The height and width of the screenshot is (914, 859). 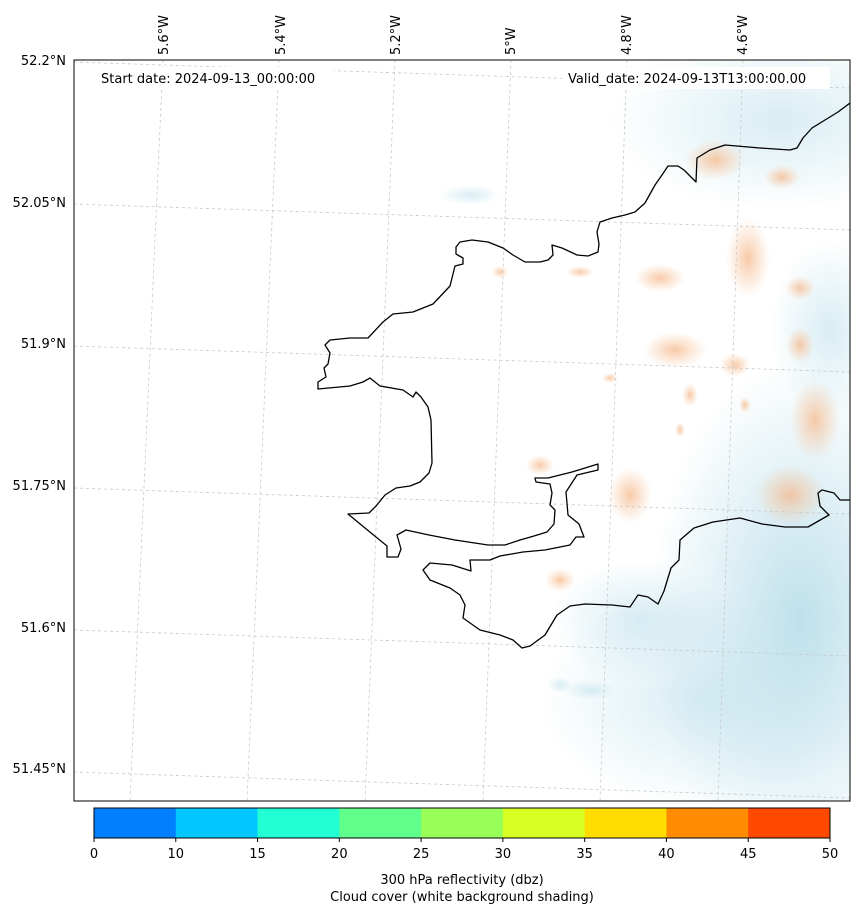 I want to click on colorbar-ticks: 0 10 15 20 25 30 35 40 45 50, so click(x=464, y=850).